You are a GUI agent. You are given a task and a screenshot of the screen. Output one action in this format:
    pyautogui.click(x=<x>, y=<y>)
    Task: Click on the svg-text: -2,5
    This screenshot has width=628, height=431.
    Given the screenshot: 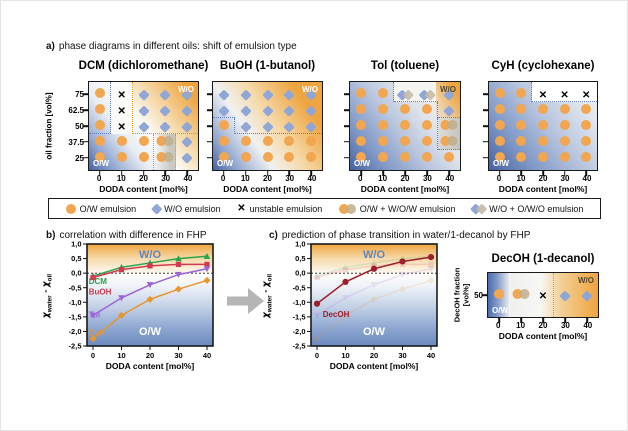 What is the action you would take?
    pyautogui.click(x=299, y=346)
    